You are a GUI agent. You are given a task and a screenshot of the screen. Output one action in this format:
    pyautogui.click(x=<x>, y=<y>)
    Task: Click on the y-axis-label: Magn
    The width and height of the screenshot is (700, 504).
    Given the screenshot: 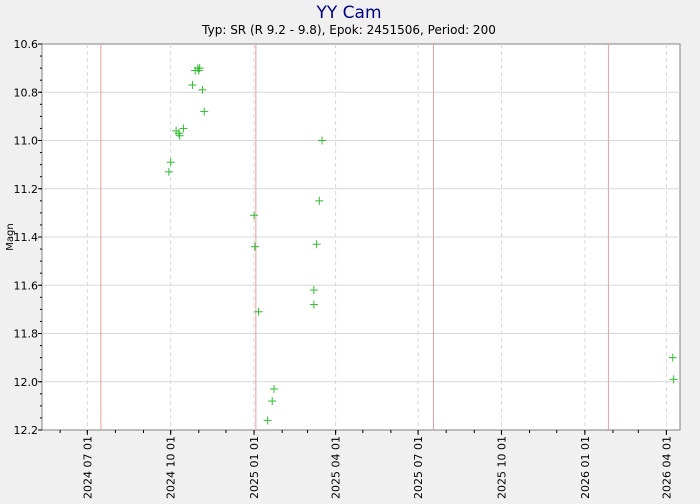 What is the action you would take?
    pyautogui.click(x=10, y=236)
    